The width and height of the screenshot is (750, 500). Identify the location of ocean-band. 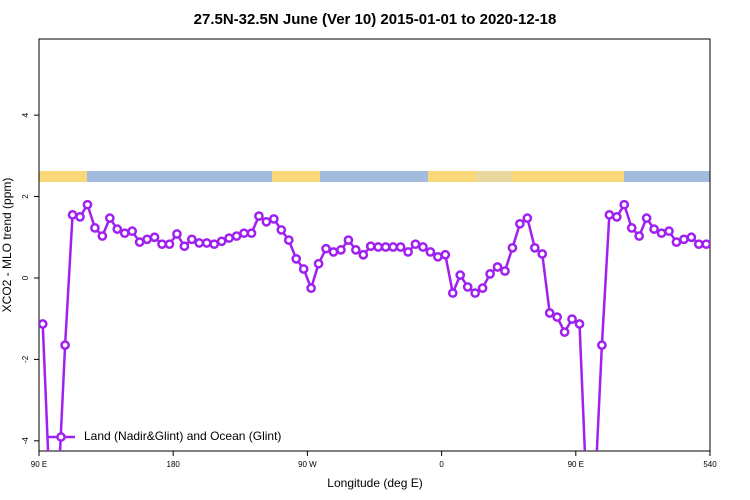
(374, 176).